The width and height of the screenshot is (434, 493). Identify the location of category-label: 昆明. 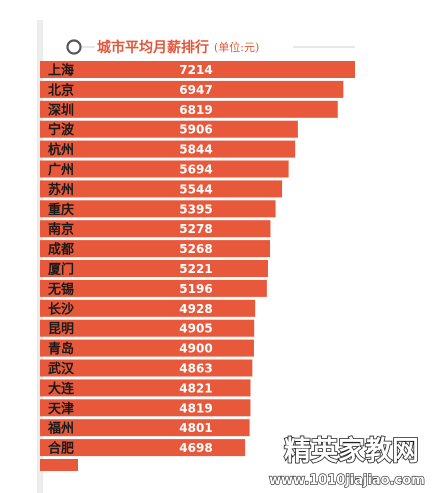
(61, 329).